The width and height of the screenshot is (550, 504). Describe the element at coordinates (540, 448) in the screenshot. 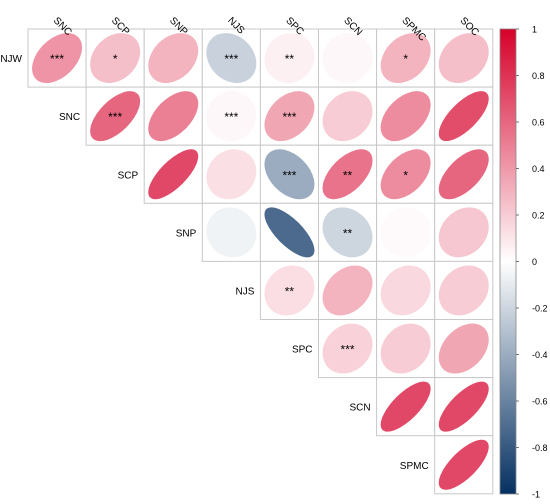

I see `colorbar-tick-label: -0.8` at that location.